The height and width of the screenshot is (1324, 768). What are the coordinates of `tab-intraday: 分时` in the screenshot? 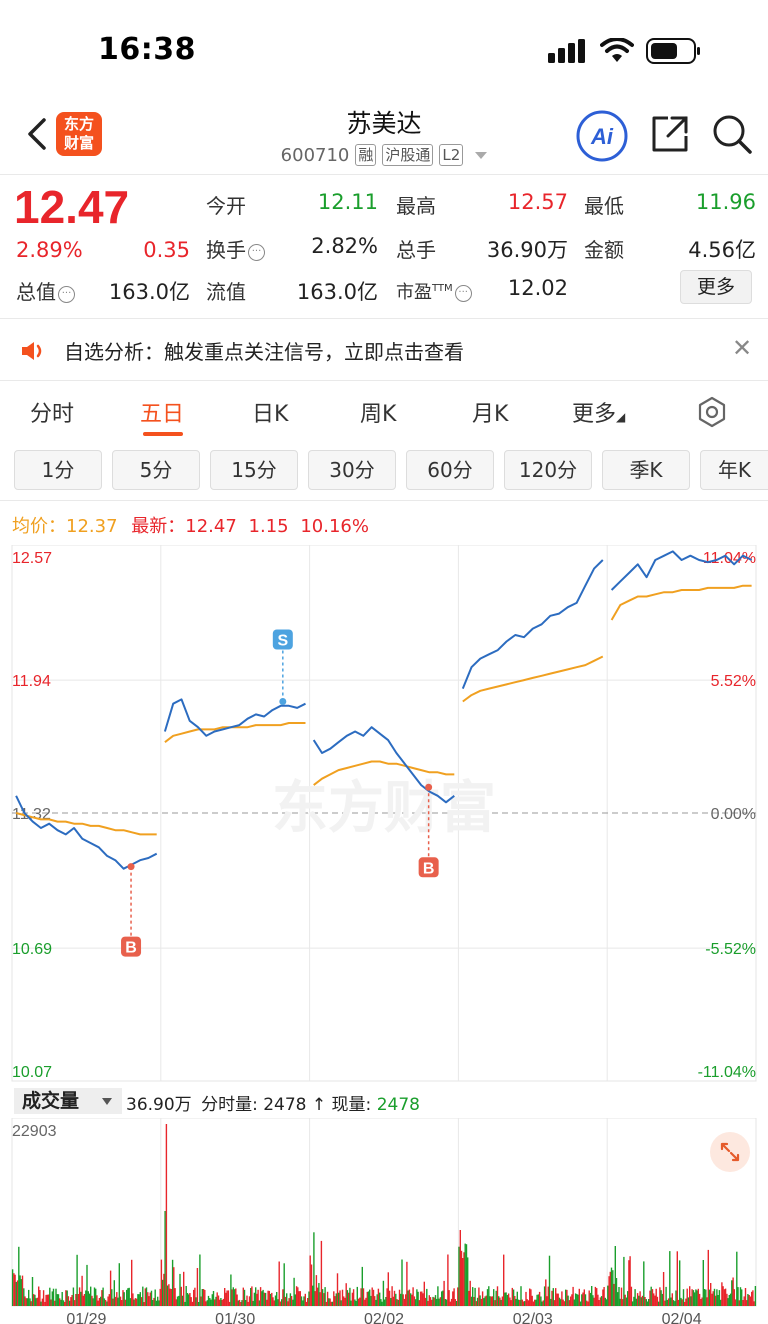 It's located at (52, 414).